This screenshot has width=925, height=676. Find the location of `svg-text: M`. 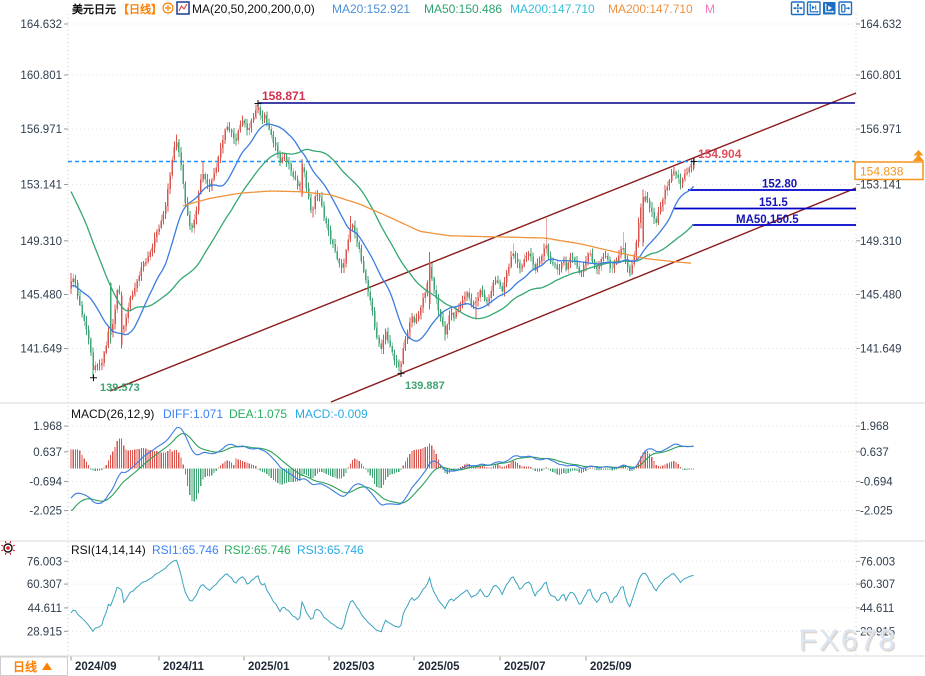

svg-text: M is located at coordinates (710, 9).